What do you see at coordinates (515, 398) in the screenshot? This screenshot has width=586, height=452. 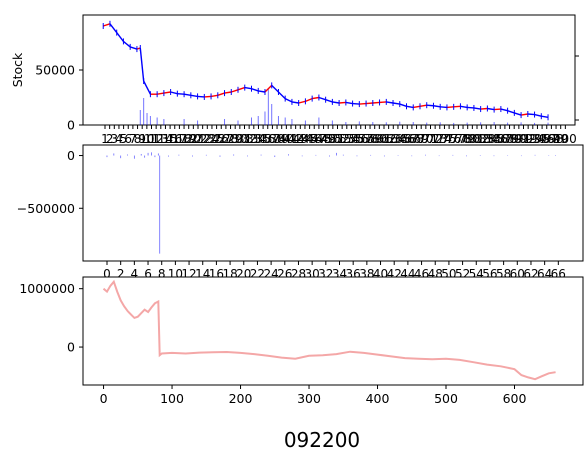 I see `x-tick-label: 600` at bounding box center [515, 398].